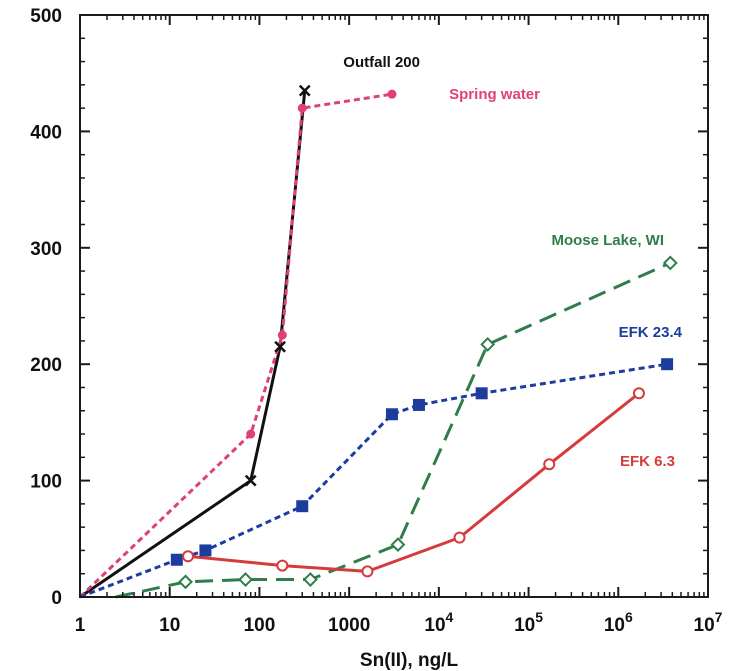 The image size is (729, 671). Describe the element at coordinates (46, 482) in the screenshot. I see `y-tick-label: 100` at that location.